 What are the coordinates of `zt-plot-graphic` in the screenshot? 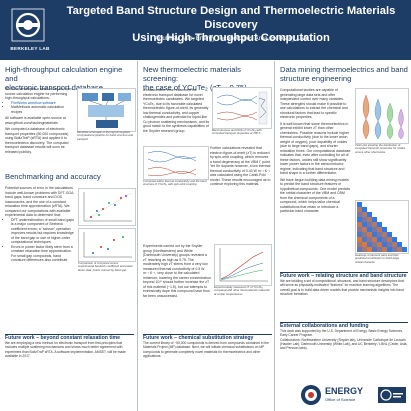 It's located at (243, 265).